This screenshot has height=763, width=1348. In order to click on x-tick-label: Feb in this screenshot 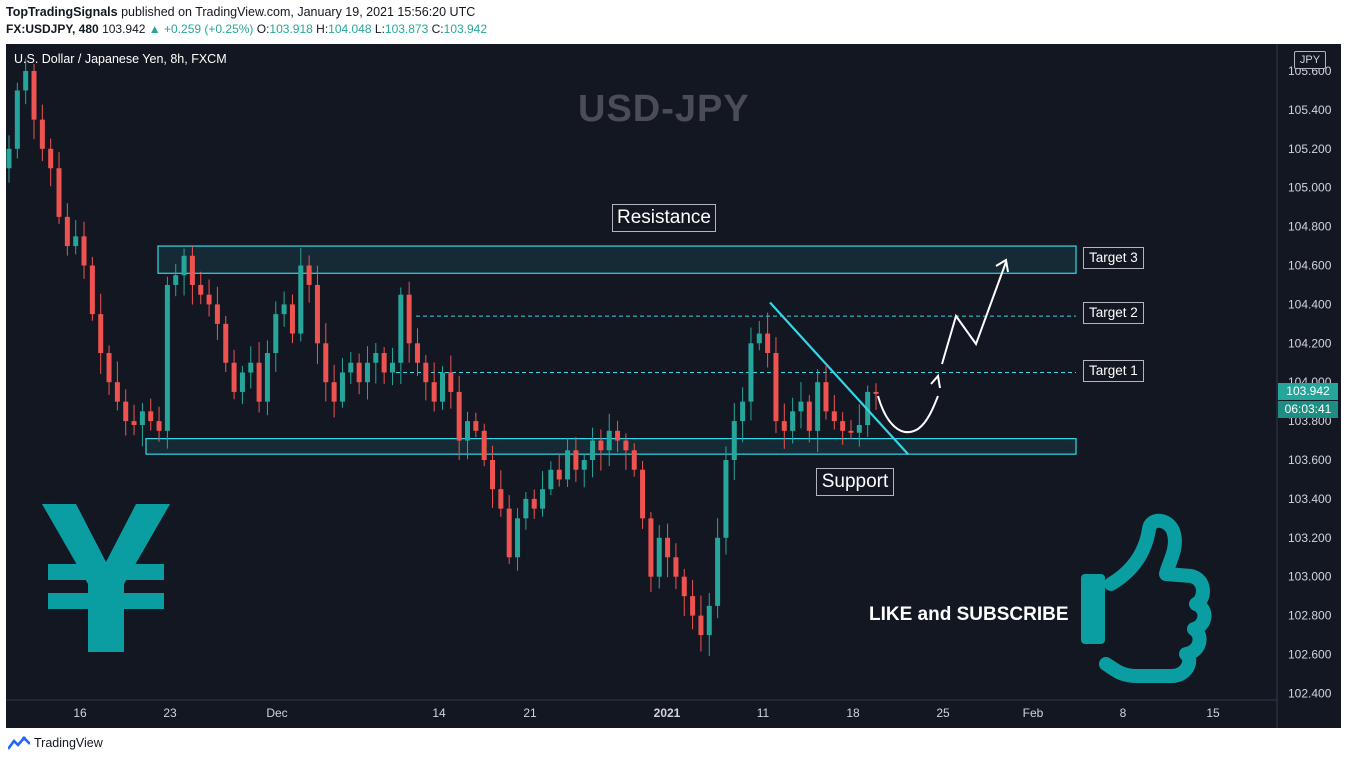, I will do `click(1033, 713)`.